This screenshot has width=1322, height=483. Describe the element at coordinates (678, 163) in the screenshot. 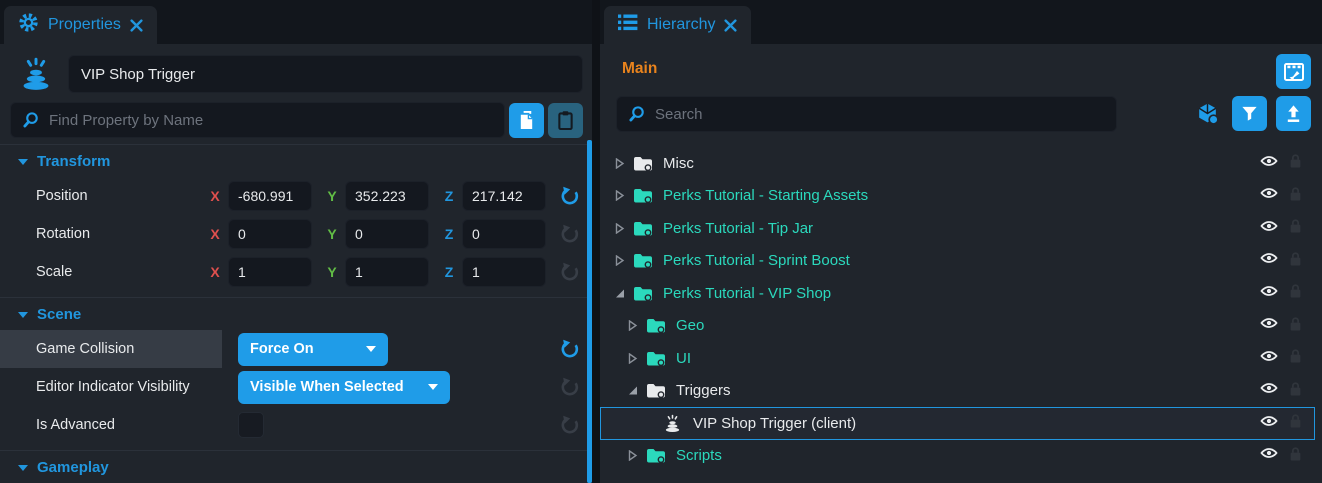

I see `tree-item-label: Misc` at that location.